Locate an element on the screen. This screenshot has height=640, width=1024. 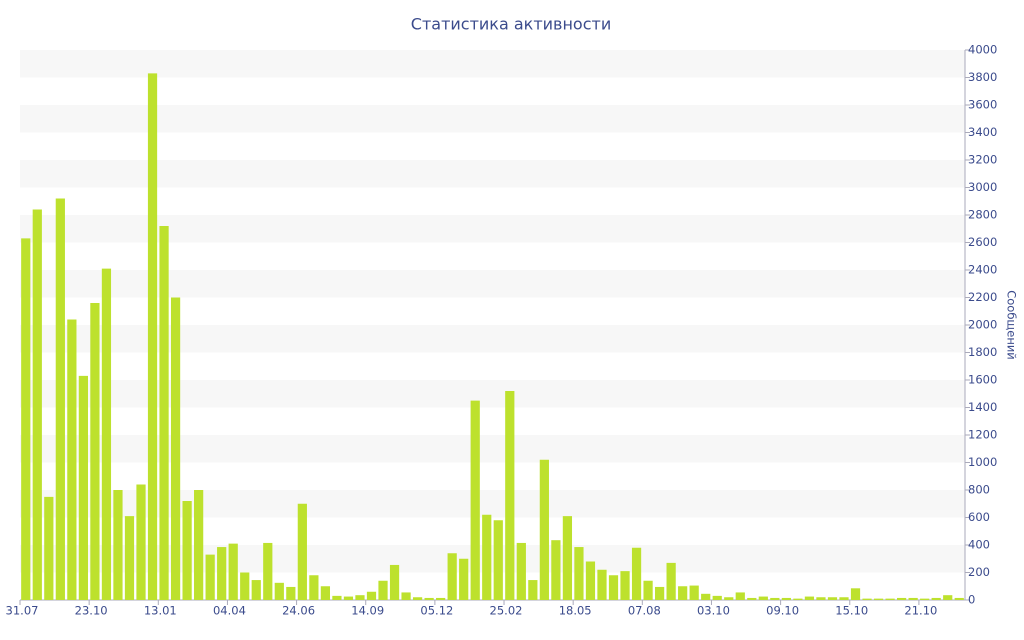
y-tick-label: 1000 is located at coordinates (982, 462).